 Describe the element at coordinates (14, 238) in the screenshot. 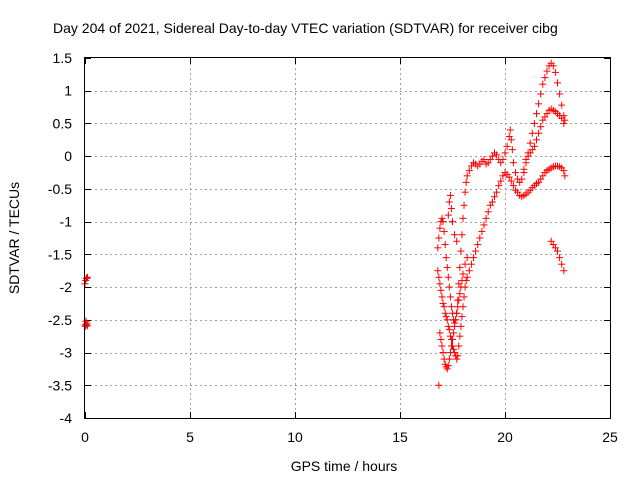

I see `y-axis-label: SDTVAR / TECUs` at that location.